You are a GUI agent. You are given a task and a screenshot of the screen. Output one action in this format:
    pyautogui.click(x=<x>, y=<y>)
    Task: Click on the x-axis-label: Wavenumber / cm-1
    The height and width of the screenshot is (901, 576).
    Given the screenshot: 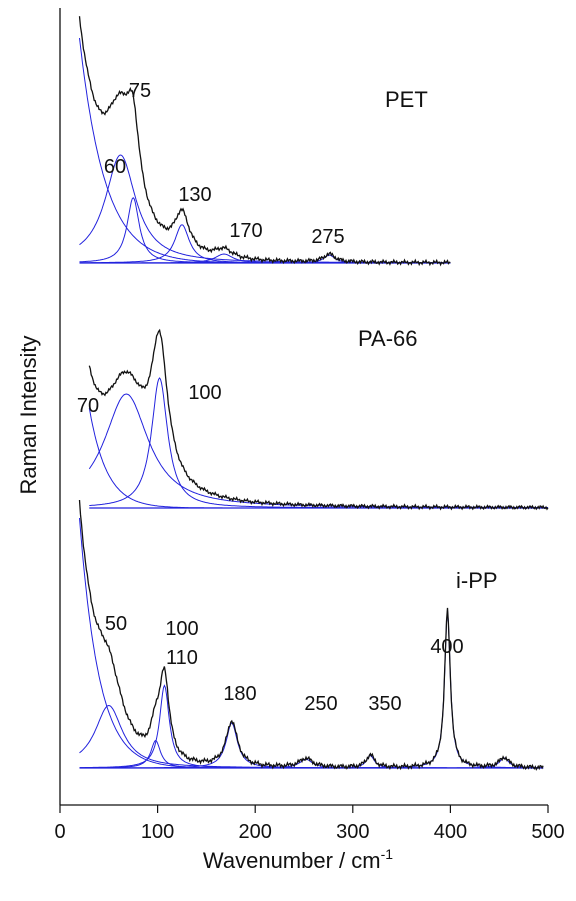 What is the action you would take?
    pyautogui.click(x=298, y=859)
    